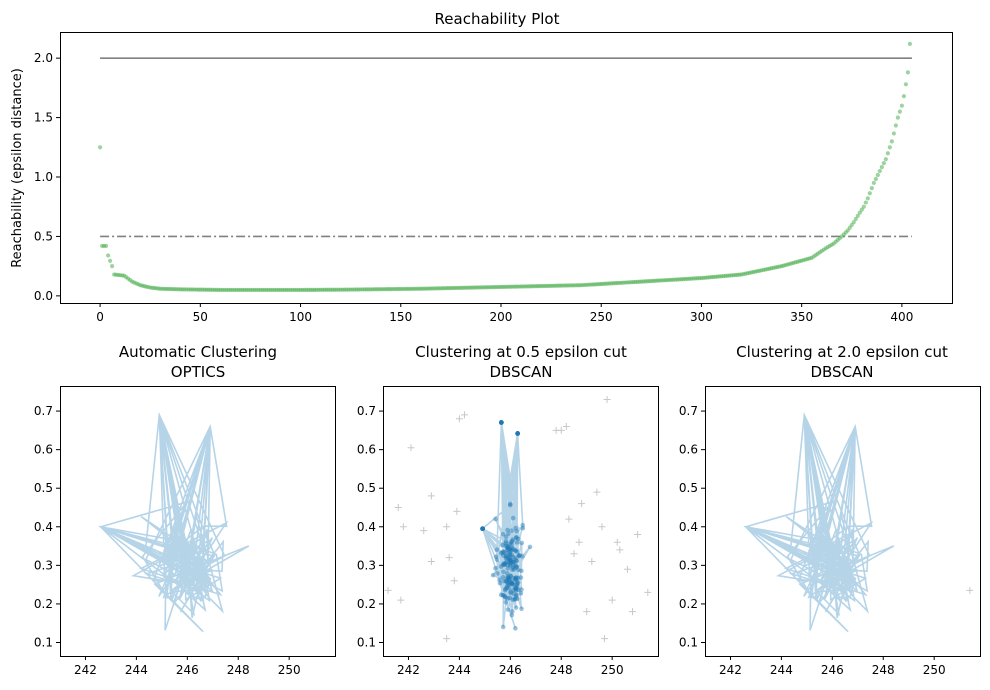 This screenshot has width=990, height=690. Describe the element at coordinates (688, 565) in the screenshot. I see `dbscan-20-ytick-label-2: 0.3` at that location.